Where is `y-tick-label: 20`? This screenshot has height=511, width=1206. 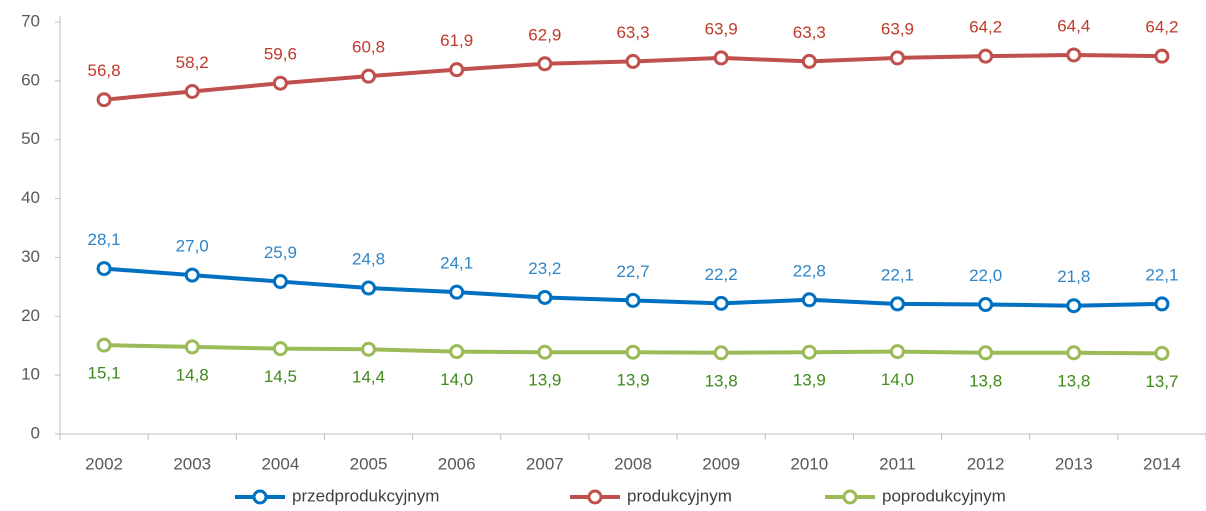 y-tick-label: 20 is located at coordinates (30, 315).